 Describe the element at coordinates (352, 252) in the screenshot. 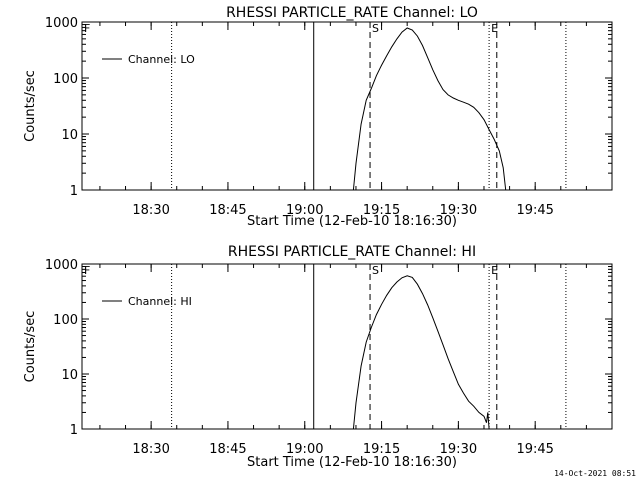

I see `chart-title: RHESSI PARTICLE_RATE Channel: HI` at that location.